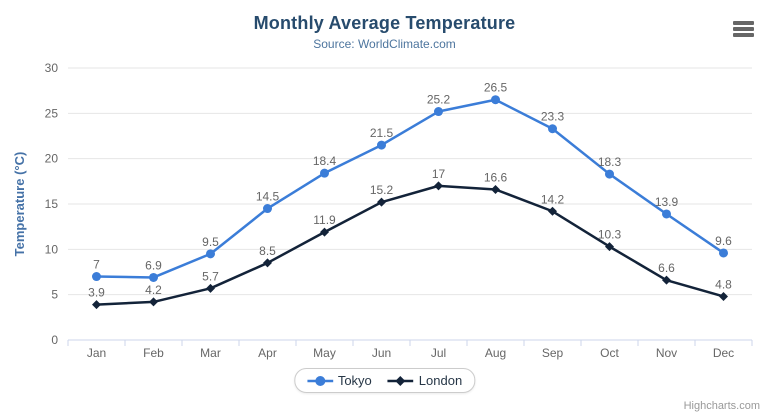 Image resolution: width=769 pixels, height=416 pixels. Describe the element at coordinates (153, 353) in the screenshot. I see `x-axis-label: Feb` at that location.